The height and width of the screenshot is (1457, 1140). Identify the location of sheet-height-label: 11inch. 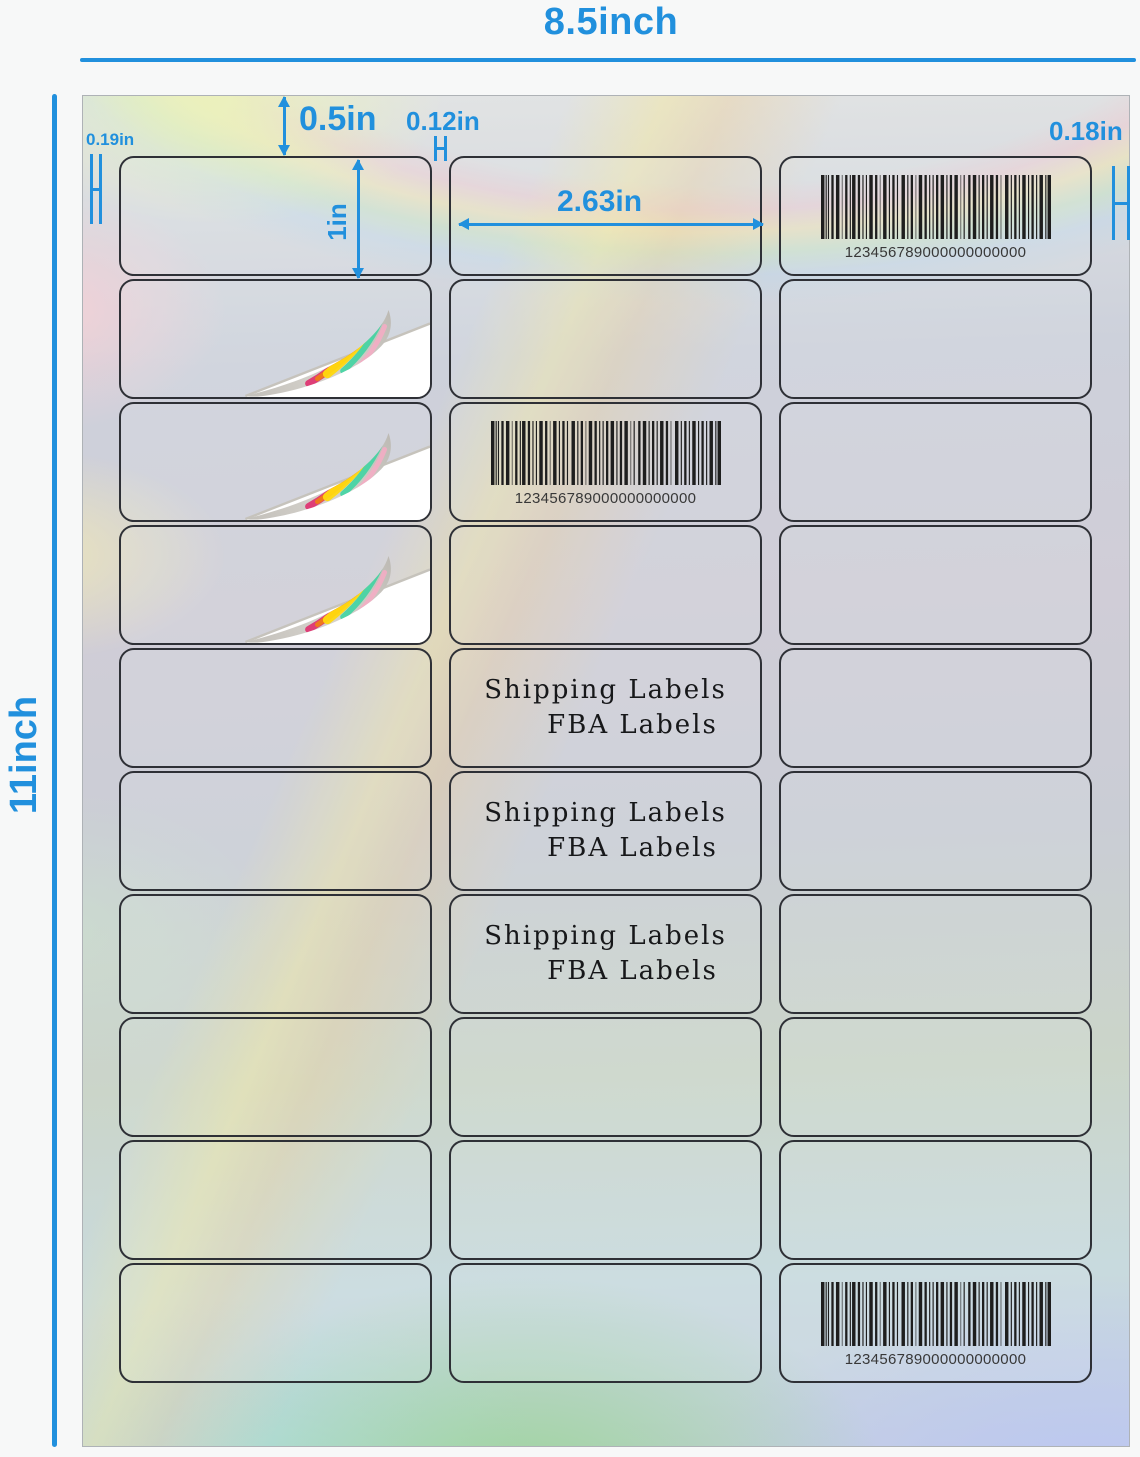
(24, 755).